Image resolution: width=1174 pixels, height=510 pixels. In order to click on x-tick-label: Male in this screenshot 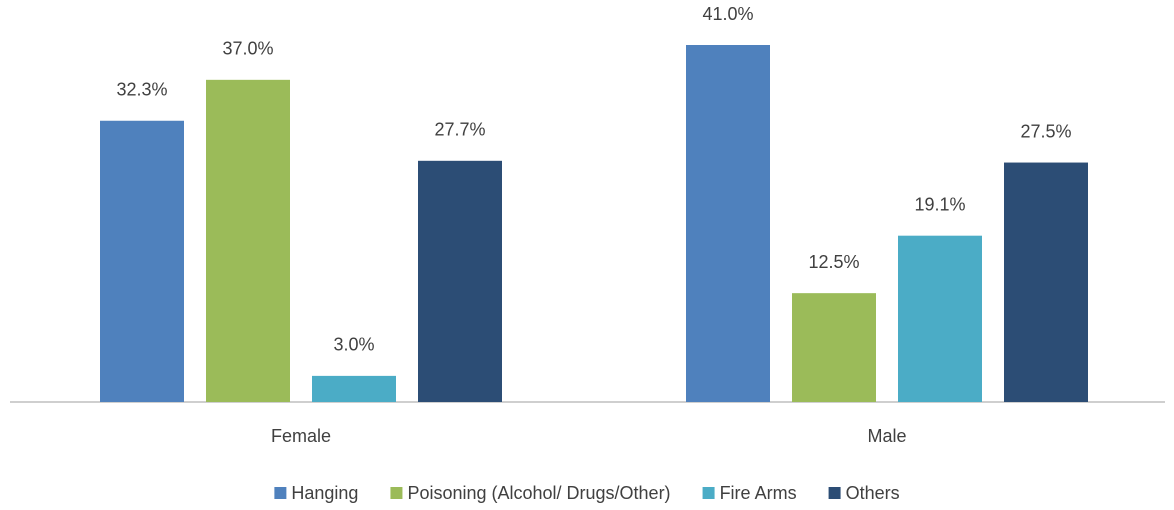, I will do `click(886, 436)`.